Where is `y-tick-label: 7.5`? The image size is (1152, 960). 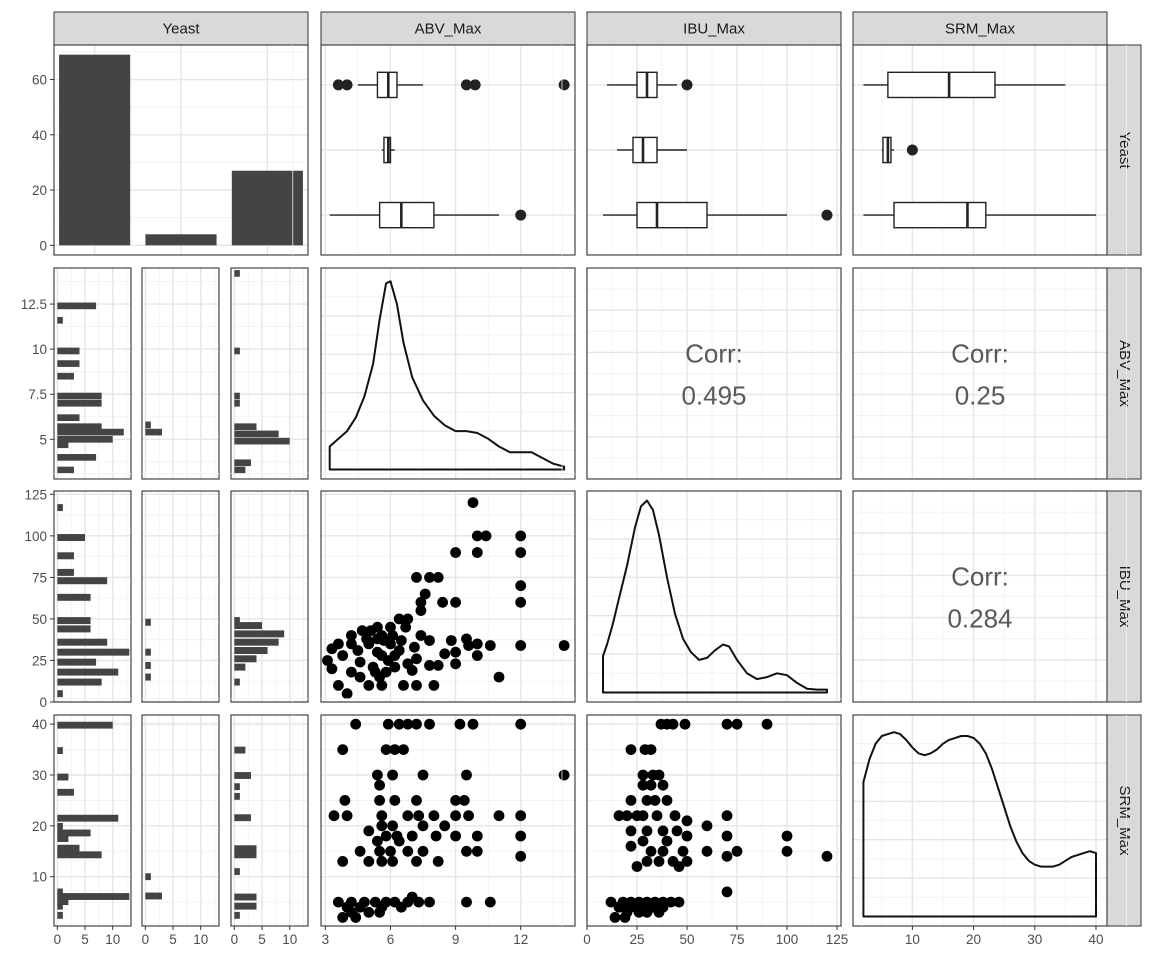
y-tick-label: 7.5 is located at coordinates (37, 394).